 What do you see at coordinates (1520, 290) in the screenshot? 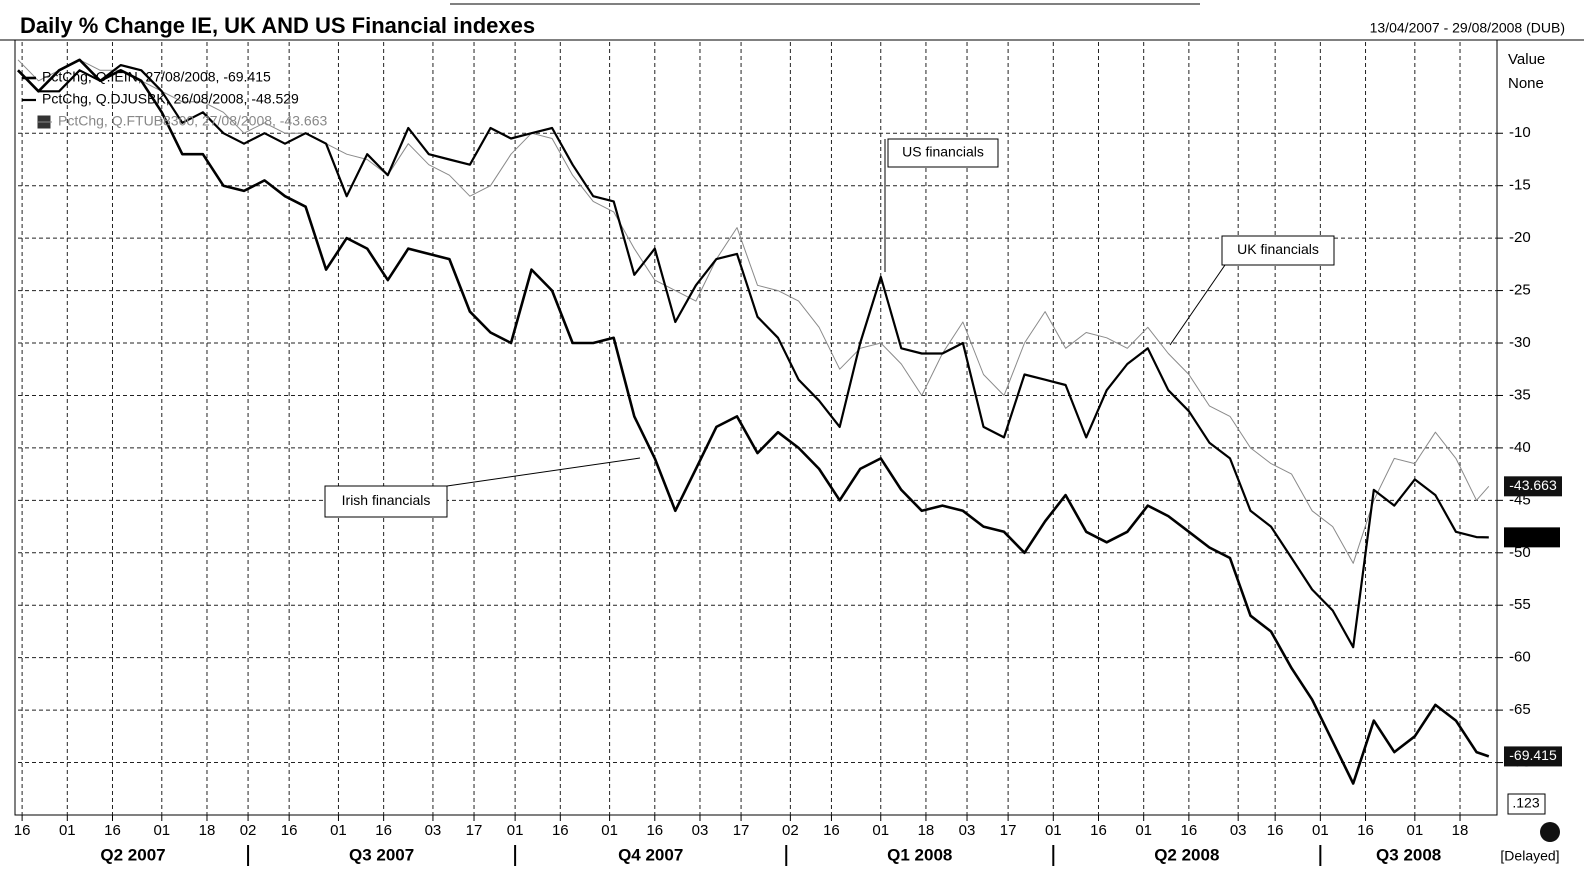
I see `y-tick-label: -25` at bounding box center [1520, 290].